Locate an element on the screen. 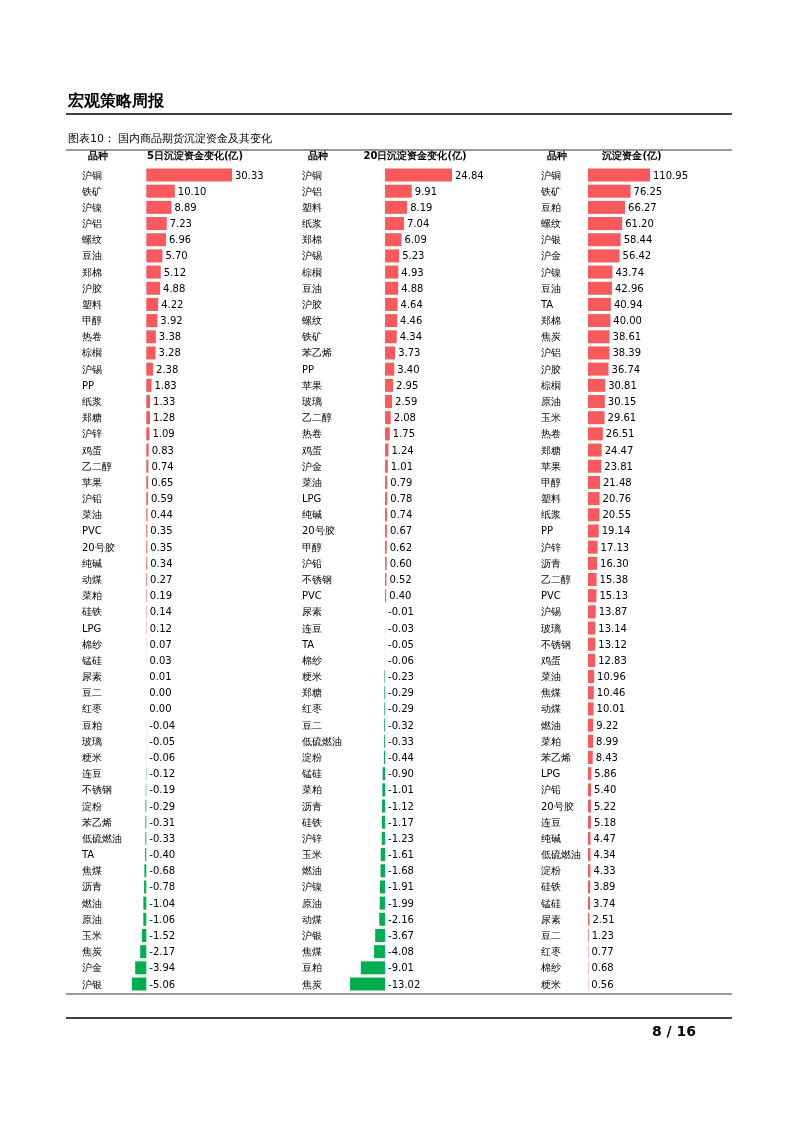 This screenshot has height=1122, width=793. data-label: 1.09 is located at coordinates (163, 434).